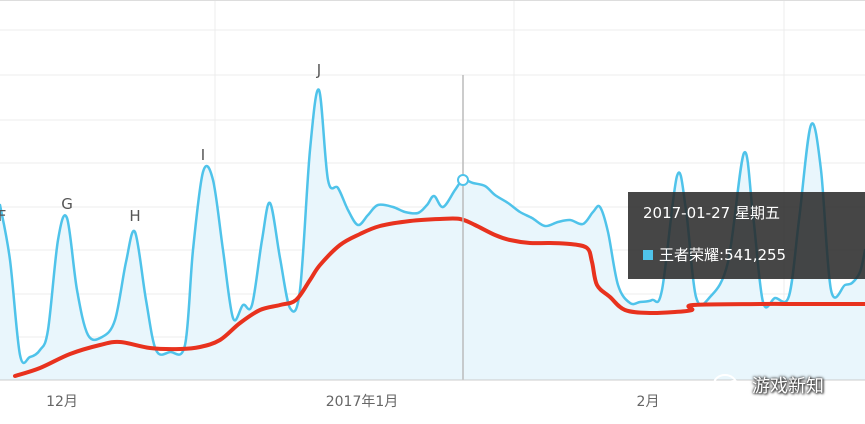  I want to click on tooltip-series-row: 王者荣耀:541,255, so click(754, 255).